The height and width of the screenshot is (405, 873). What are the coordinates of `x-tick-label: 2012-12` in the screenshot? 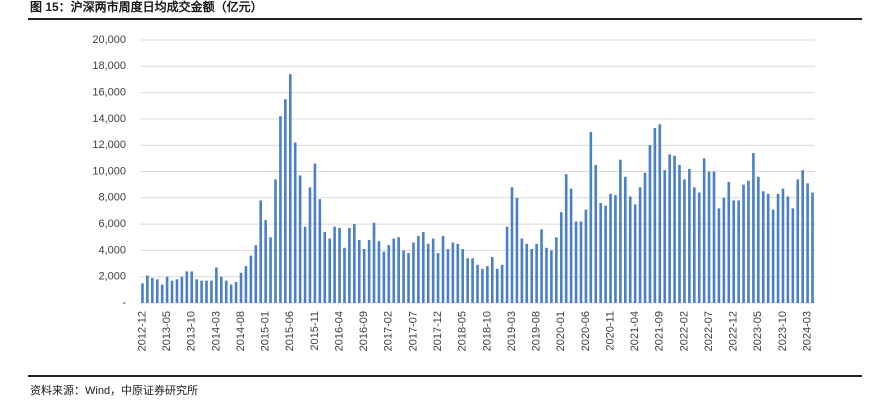 It's located at (142, 331).